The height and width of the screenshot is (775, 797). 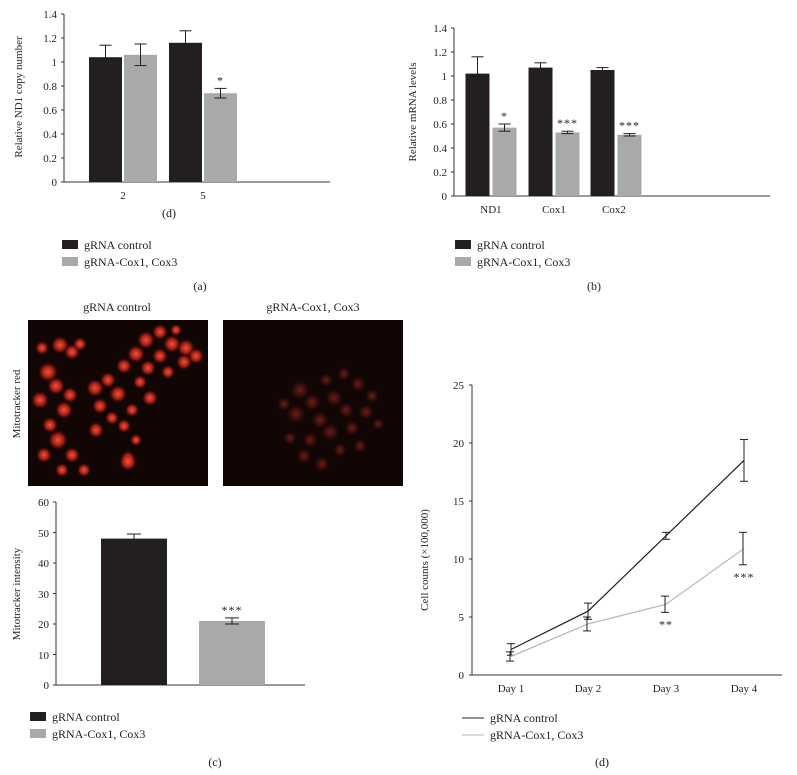 I want to click on panel-b-xtick: Cox1, so click(x=554, y=210).